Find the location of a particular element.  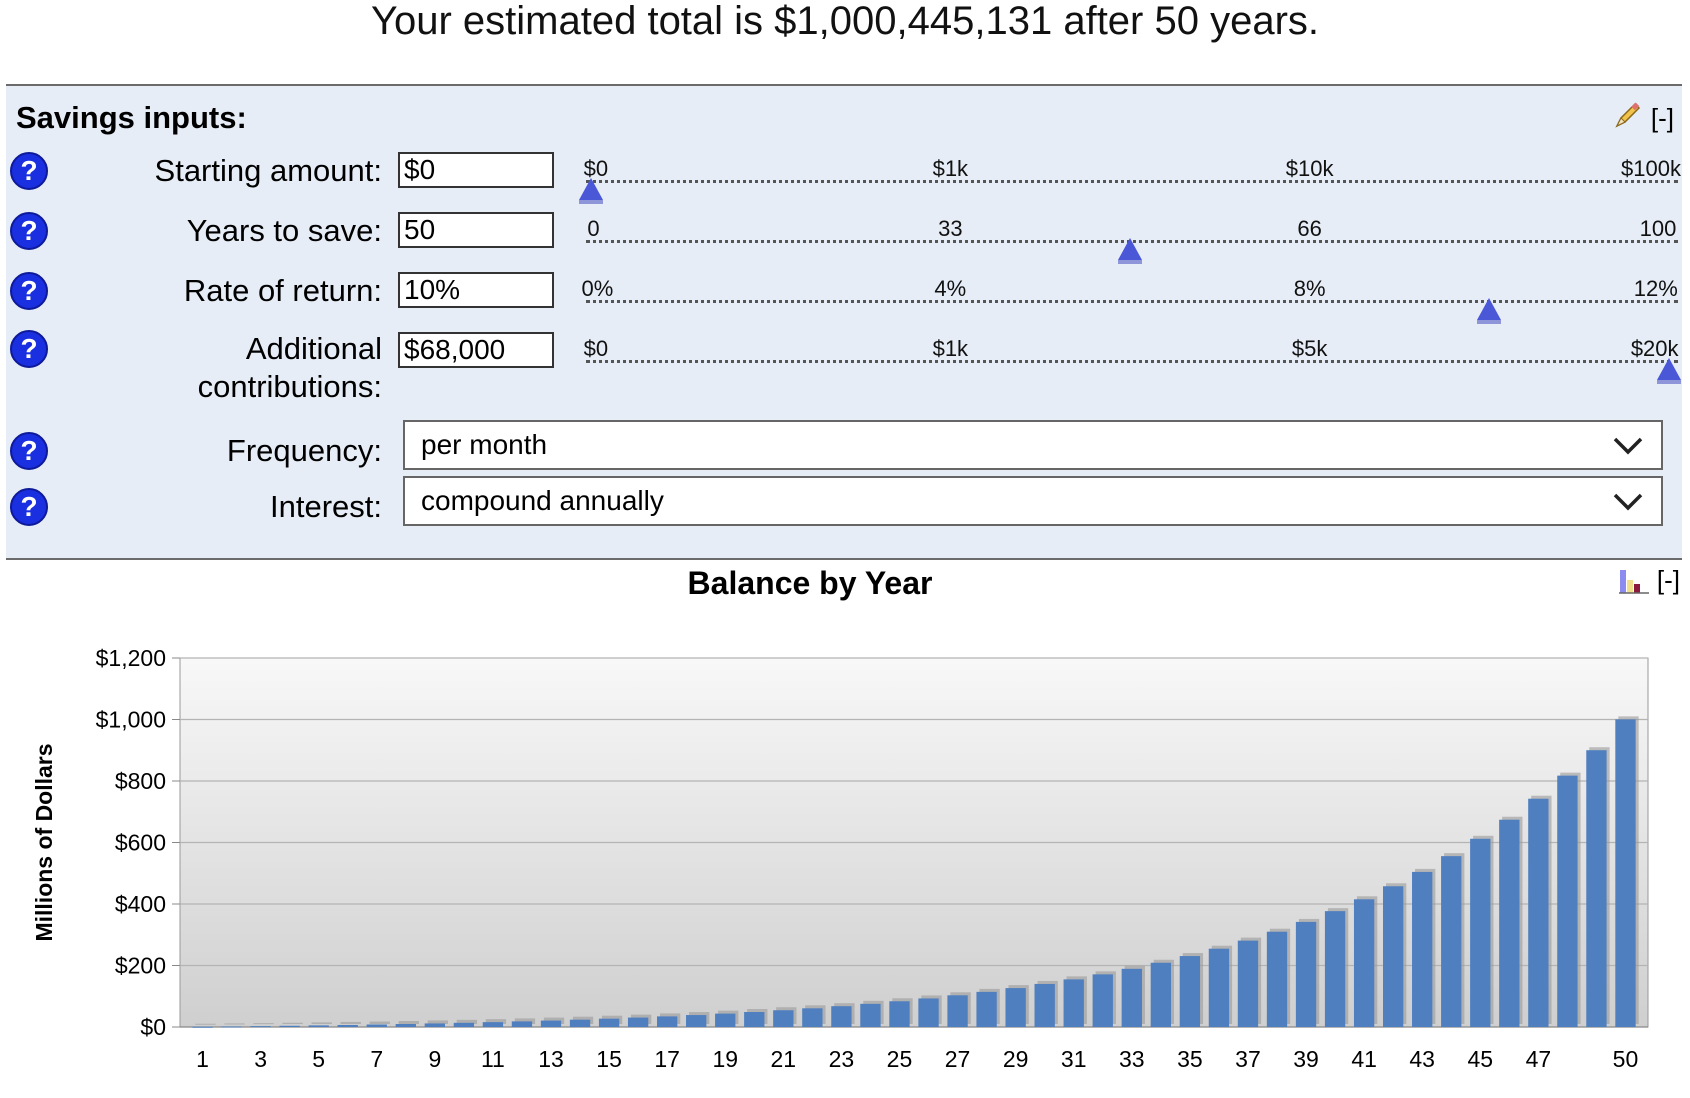

years-to-save-slider: 0 33 66 100 is located at coordinates (1130, 246).